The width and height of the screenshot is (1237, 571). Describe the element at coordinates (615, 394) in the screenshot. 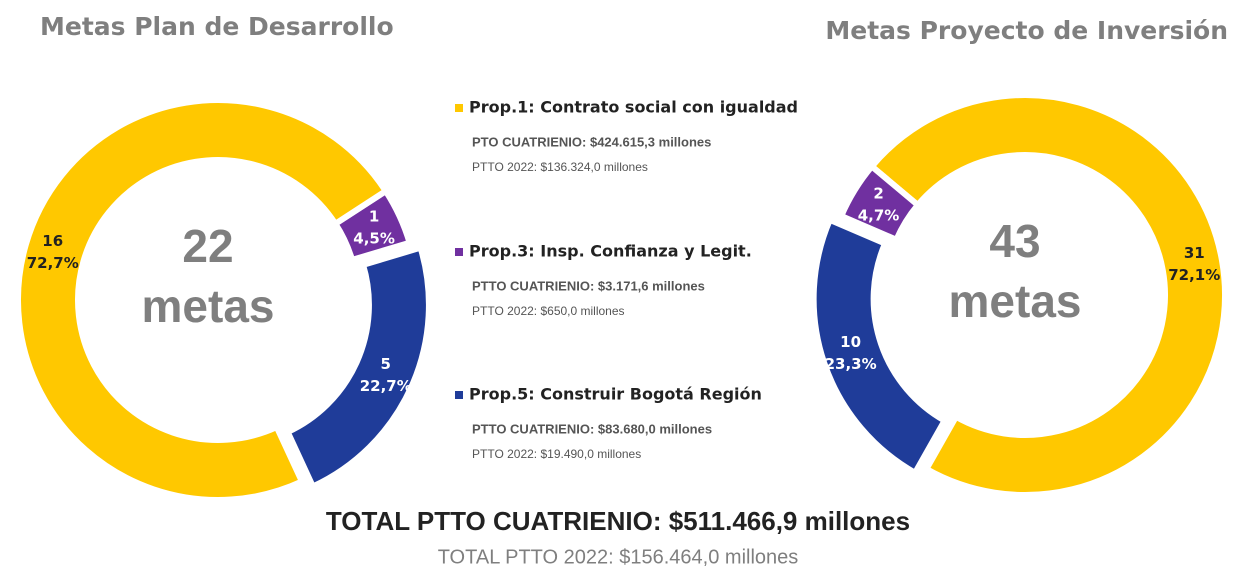

I see `legend-name: Prop.5: Construir Bogotá Región` at that location.